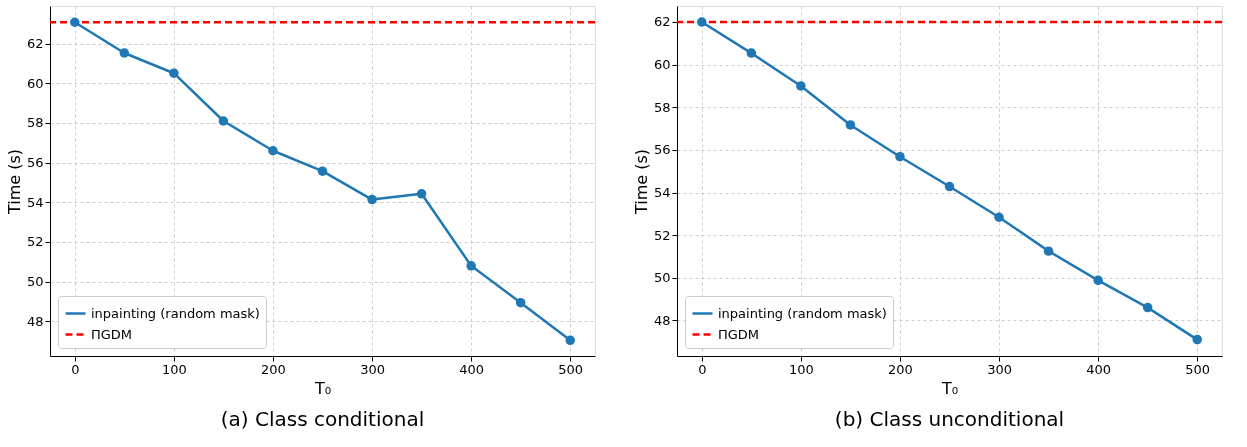  Describe the element at coordinates (949, 419) in the screenshot. I see `text: (b) Class unconditional` at that location.